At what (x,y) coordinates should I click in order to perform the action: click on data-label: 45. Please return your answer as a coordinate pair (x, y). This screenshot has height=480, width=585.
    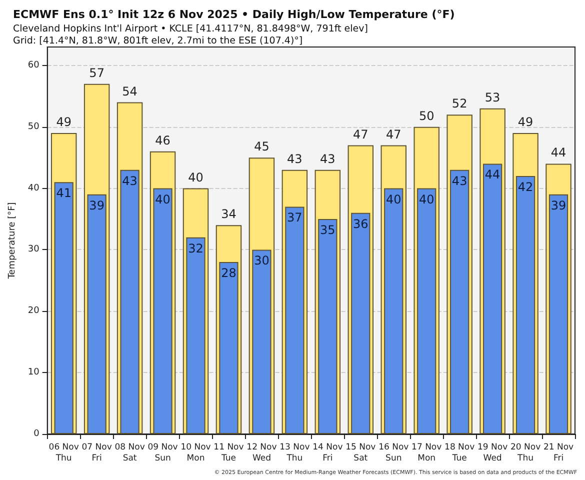
    Looking at the image, I should click on (262, 147).